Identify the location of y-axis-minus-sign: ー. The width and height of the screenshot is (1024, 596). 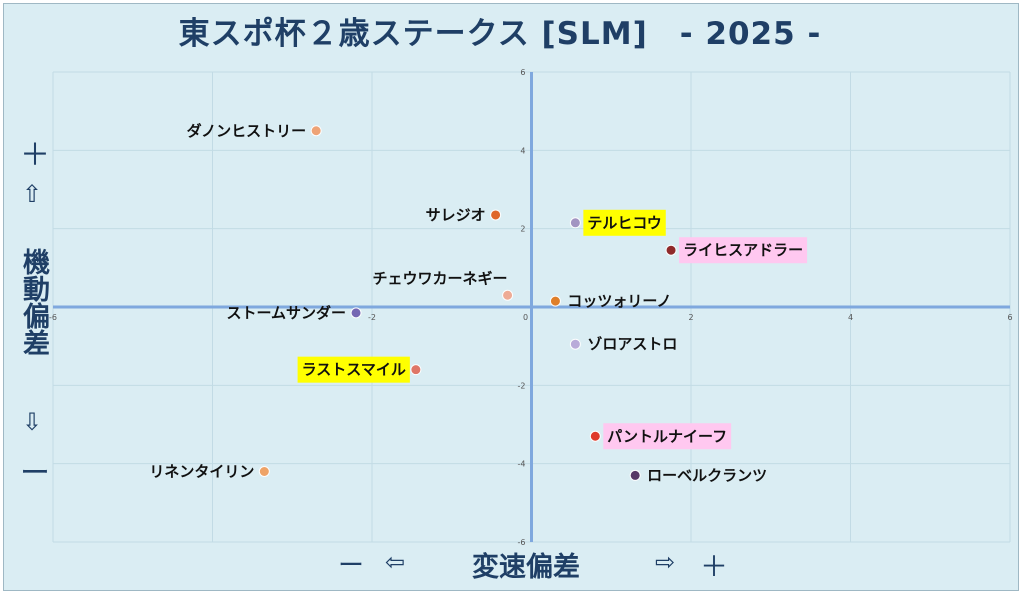
(35, 473).